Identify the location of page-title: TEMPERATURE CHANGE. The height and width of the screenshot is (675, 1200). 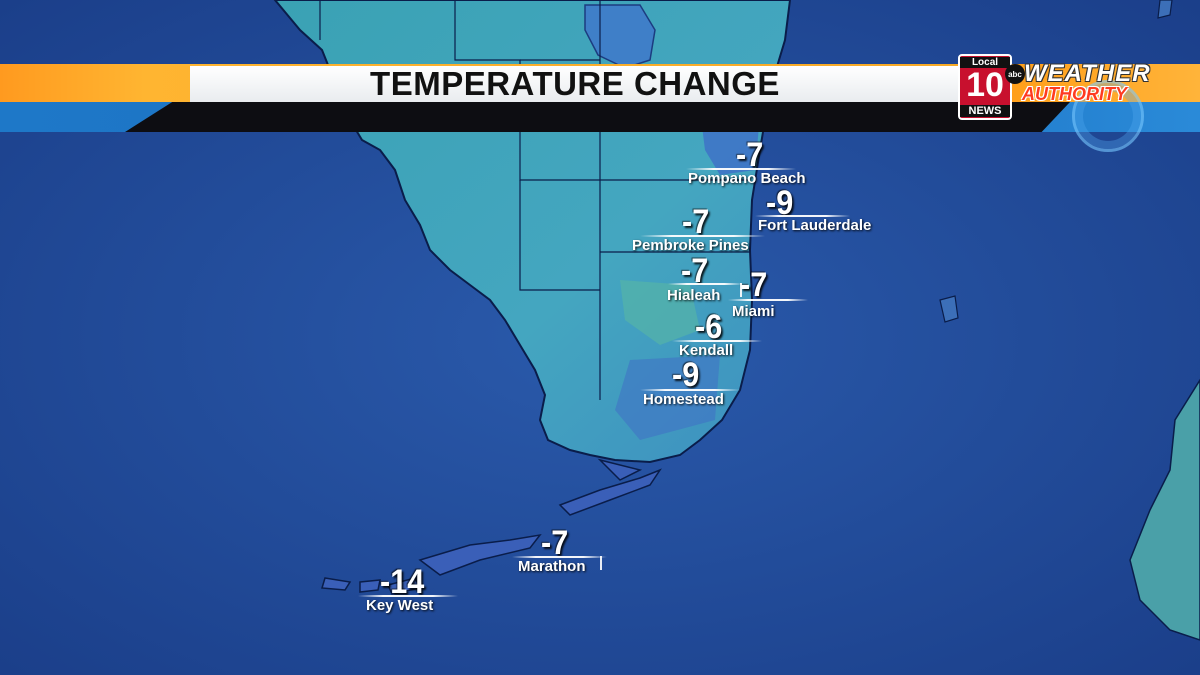
(575, 83).